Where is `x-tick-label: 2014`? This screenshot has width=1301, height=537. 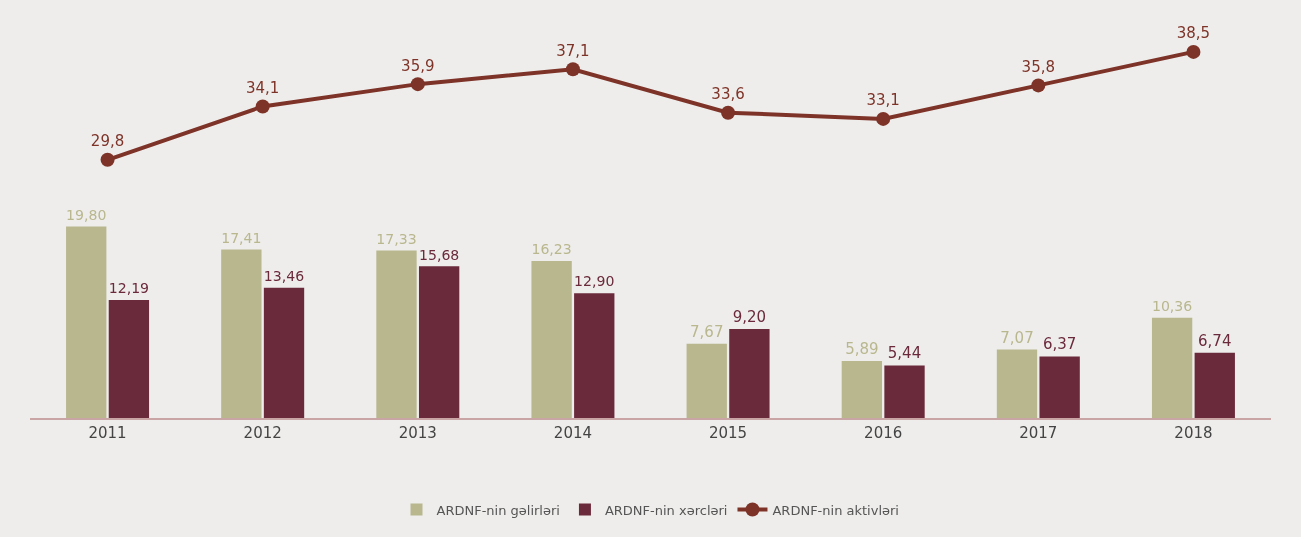
x-tick-label: 2014 is located at coordinates (573, 433).